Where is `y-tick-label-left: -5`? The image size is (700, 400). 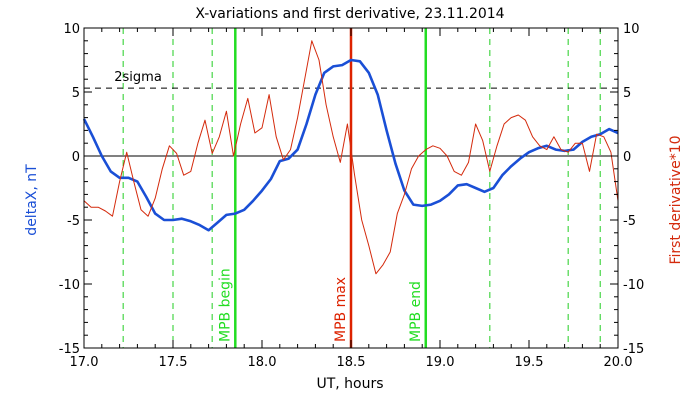
y-tick-label-left: -5 is located at coordinates (73, 221).